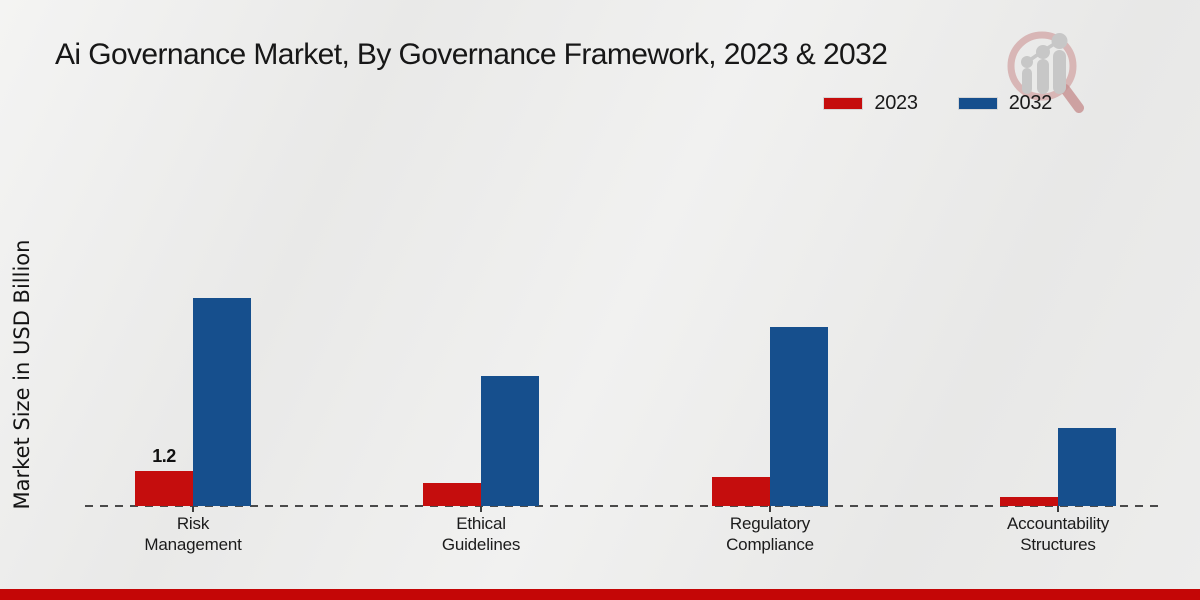 Image resolution: width=1200 pixels, height=600 pixels. I want to click on bar-2032-accountability-structures, so click(1087, 467).